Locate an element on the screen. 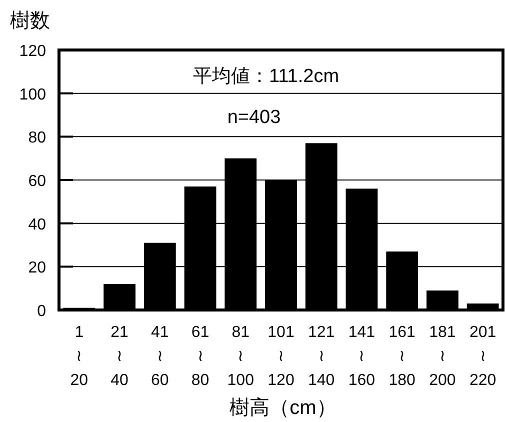 Image resolution: width=505 pixels, height=422 pixels. annotation: n=403 is located at coordinates (254, 117).